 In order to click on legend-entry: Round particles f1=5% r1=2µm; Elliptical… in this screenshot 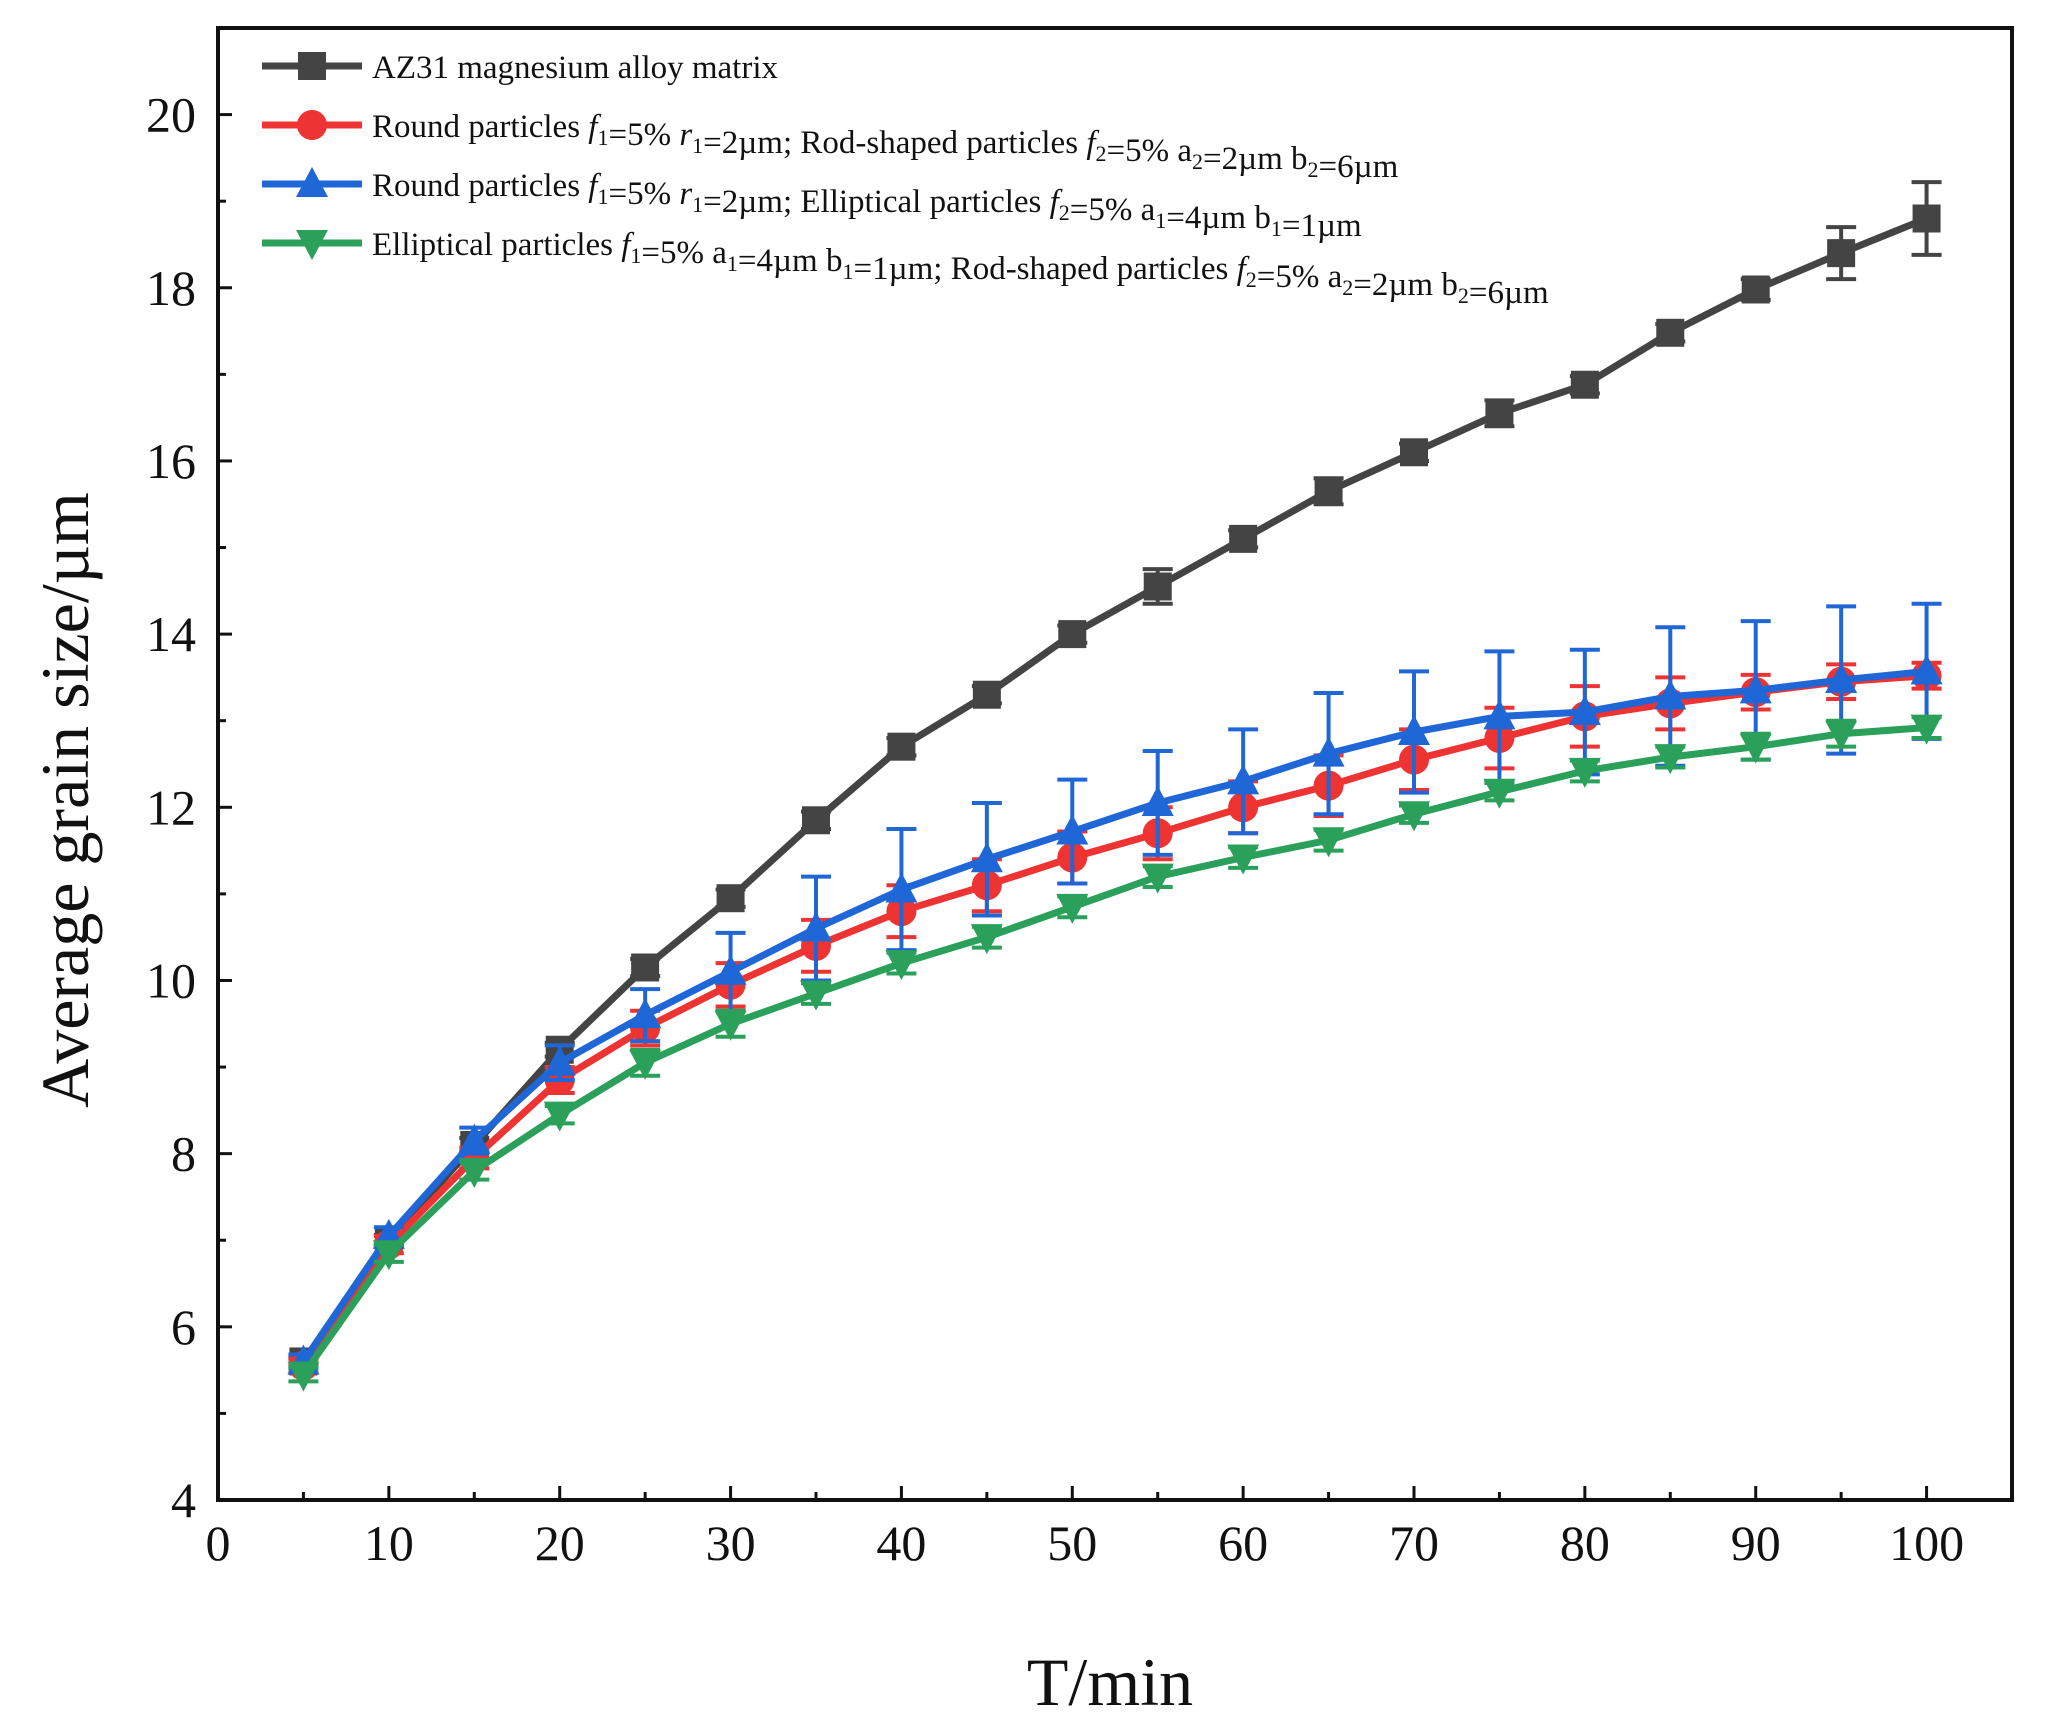, I will do `click(812, 205)`.